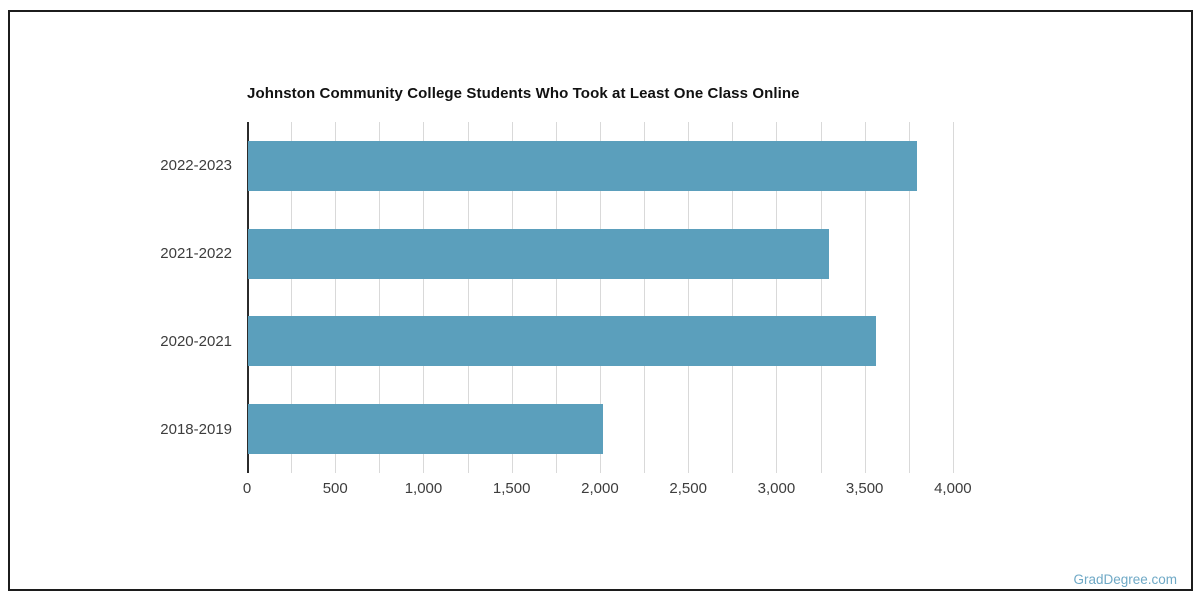 The width and height of the screenshot is (1200, 600). Describe the element at coordinates (511, 488) in the screenshot. I see `x-tick-label: 1,500` at that location.